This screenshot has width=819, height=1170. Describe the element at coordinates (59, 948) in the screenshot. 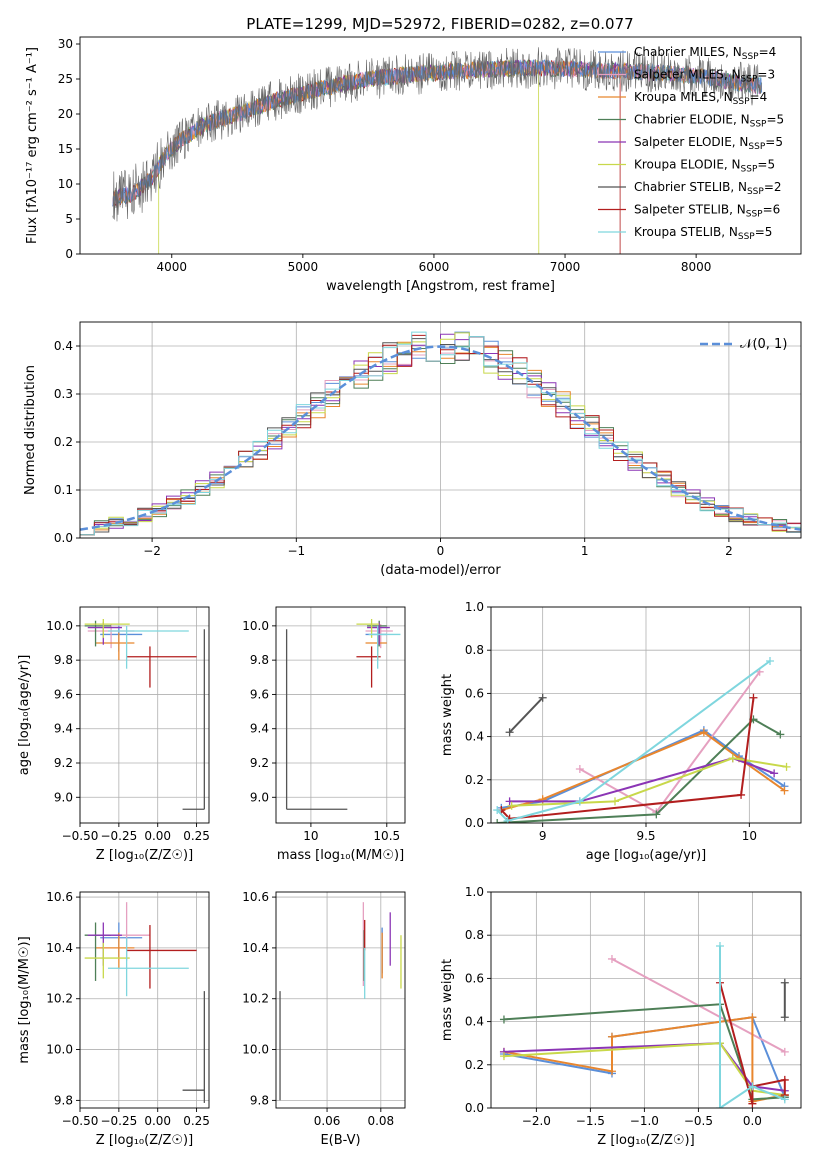

I see `y-tick-label: 10.4` at that location.